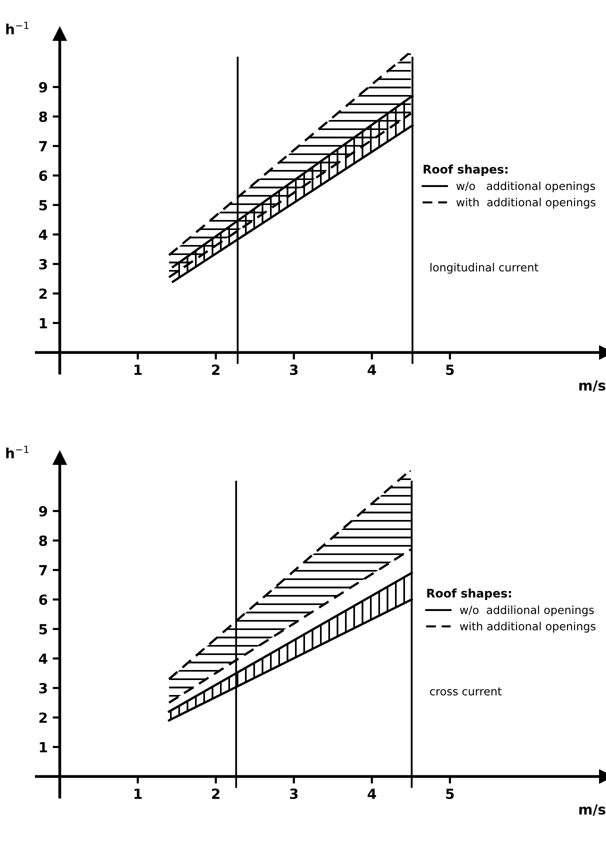 The width and height of the screenshot is (606, 848). I want to click on legend-label: w/o additional openings, so click(526, 187).